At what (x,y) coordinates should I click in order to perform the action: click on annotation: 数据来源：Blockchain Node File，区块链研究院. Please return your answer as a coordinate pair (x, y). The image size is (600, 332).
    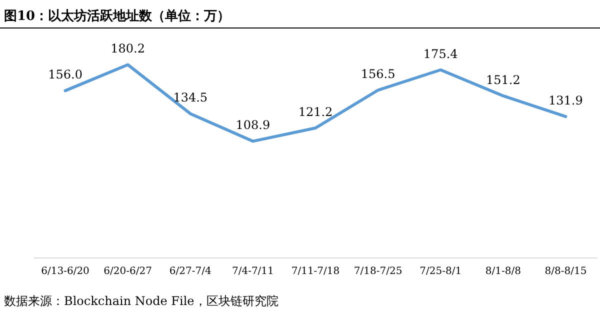
    Looking at the image, I should click on (141, 301).